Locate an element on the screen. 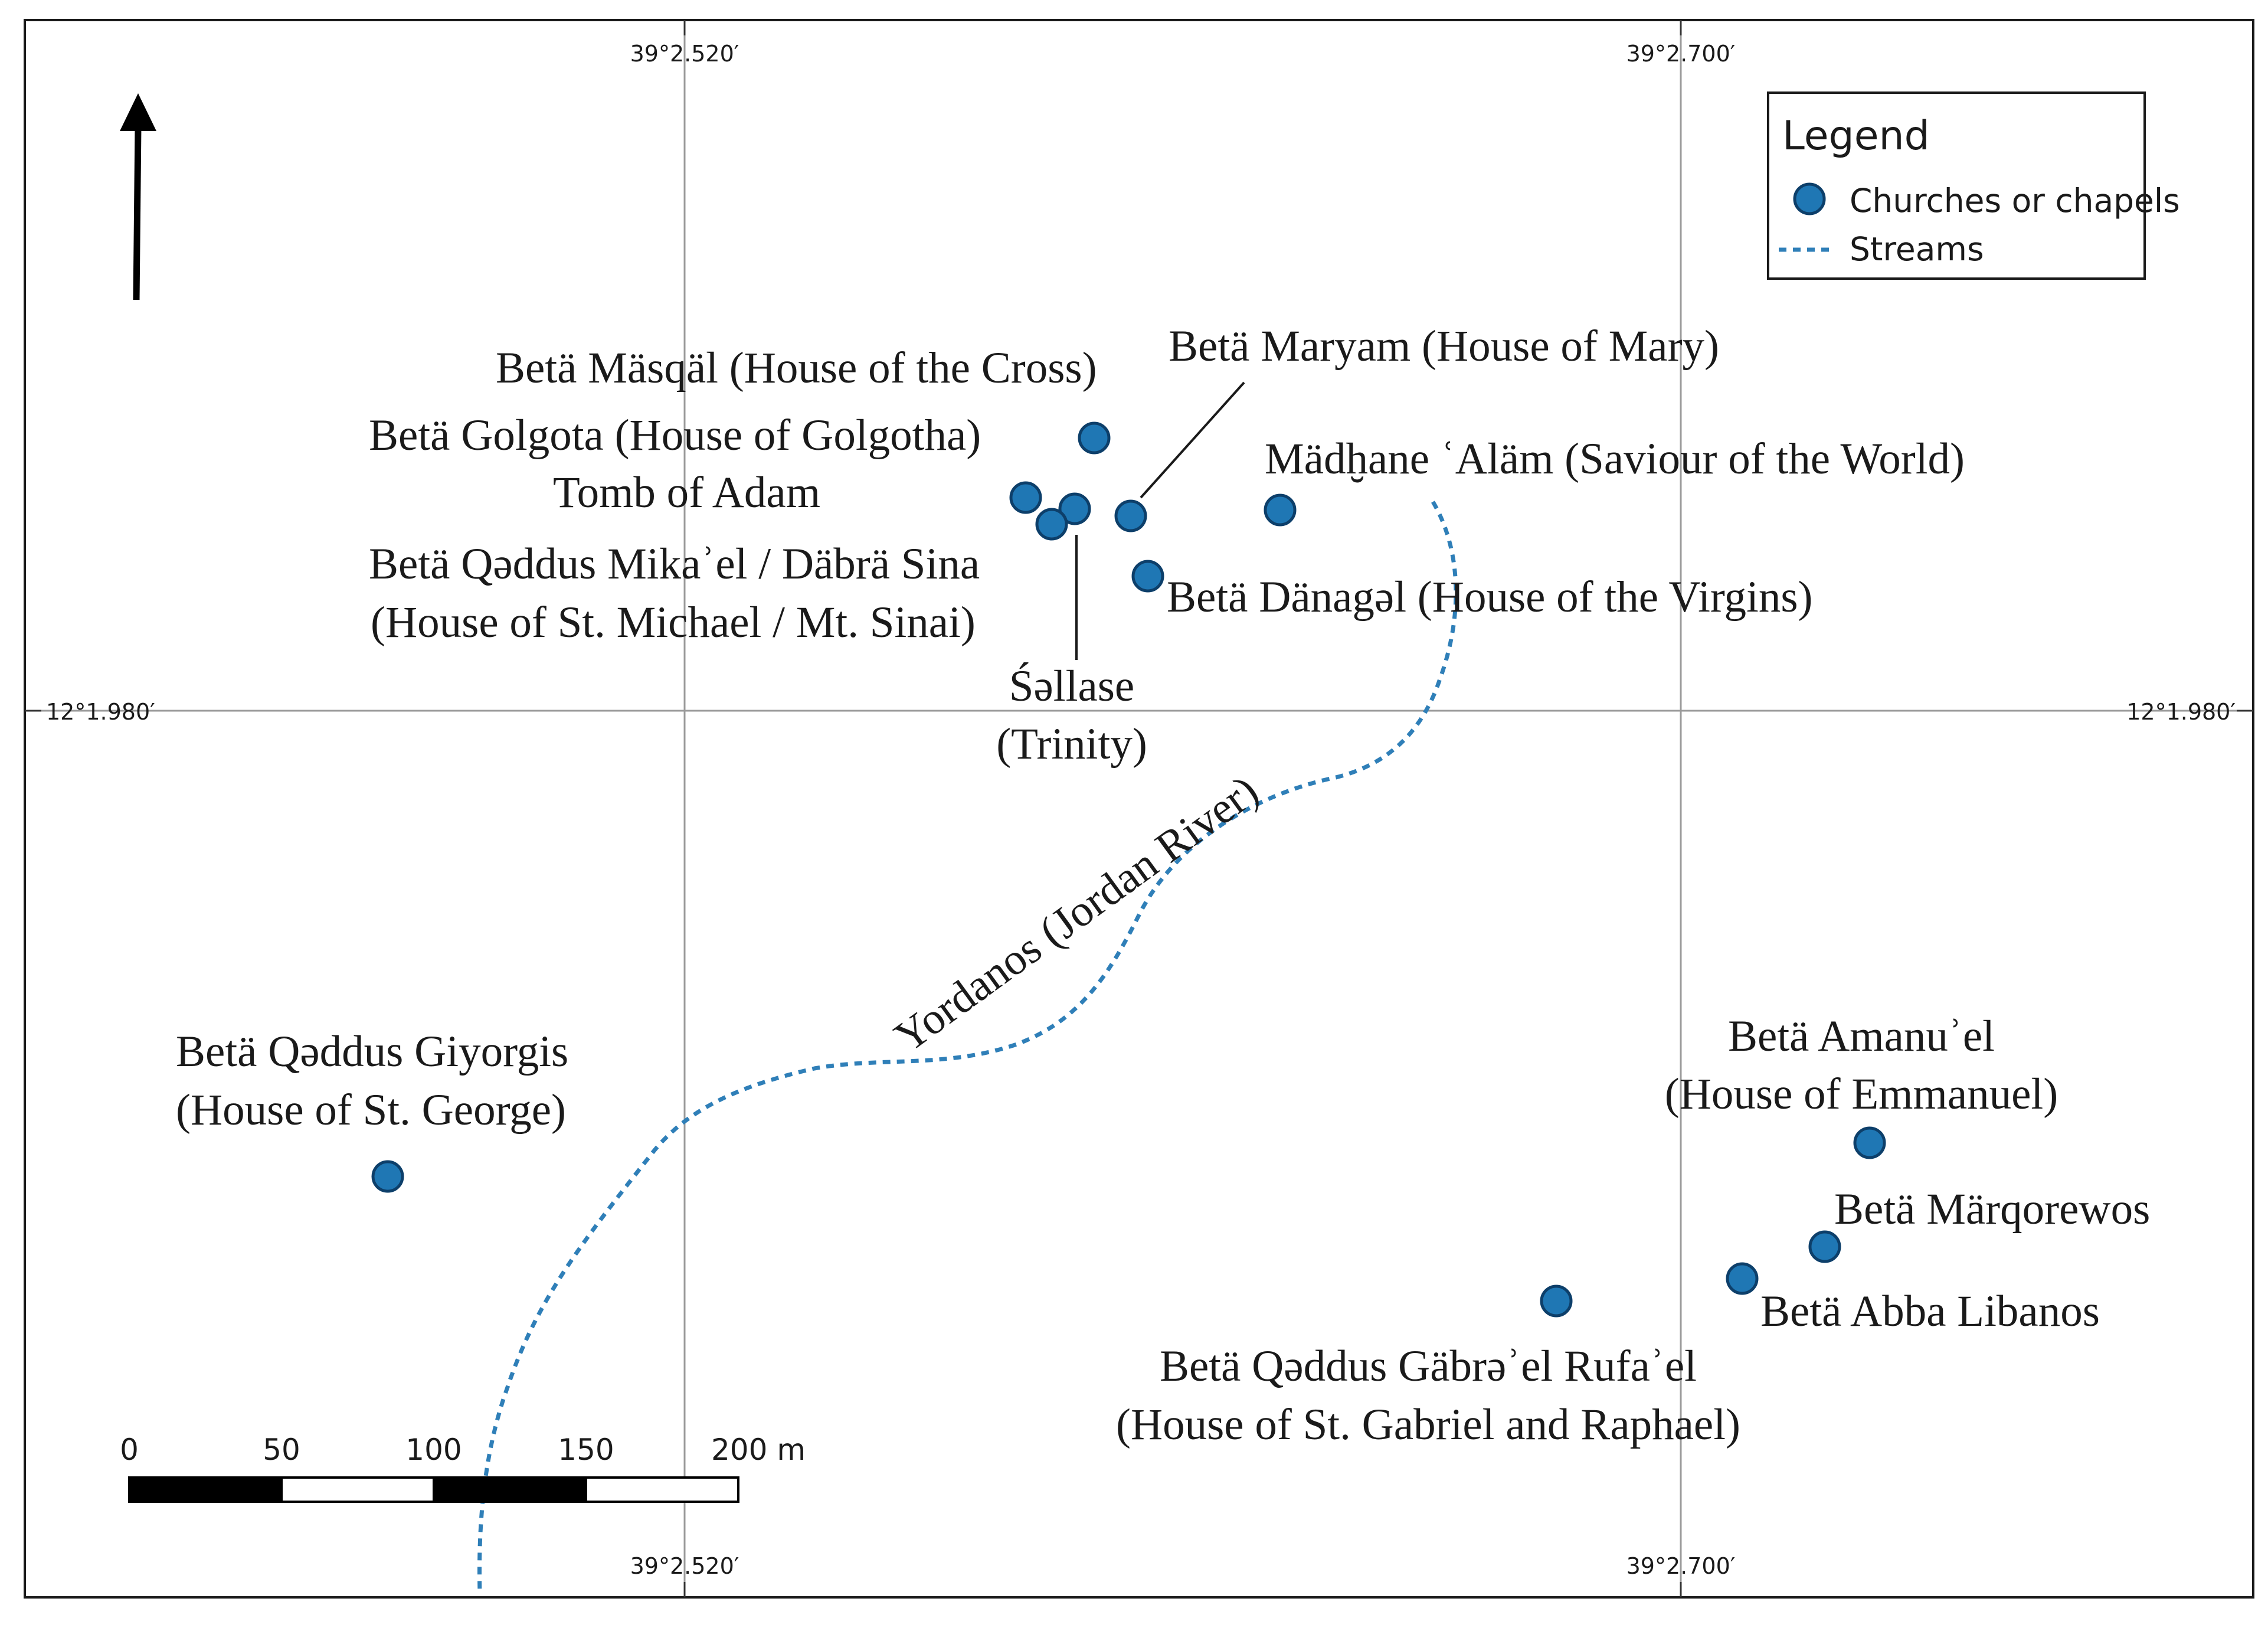 This screenshot has width=2268, height=1631. legend-church-label: Churches or chapels is located at coordinates (2015, 201).